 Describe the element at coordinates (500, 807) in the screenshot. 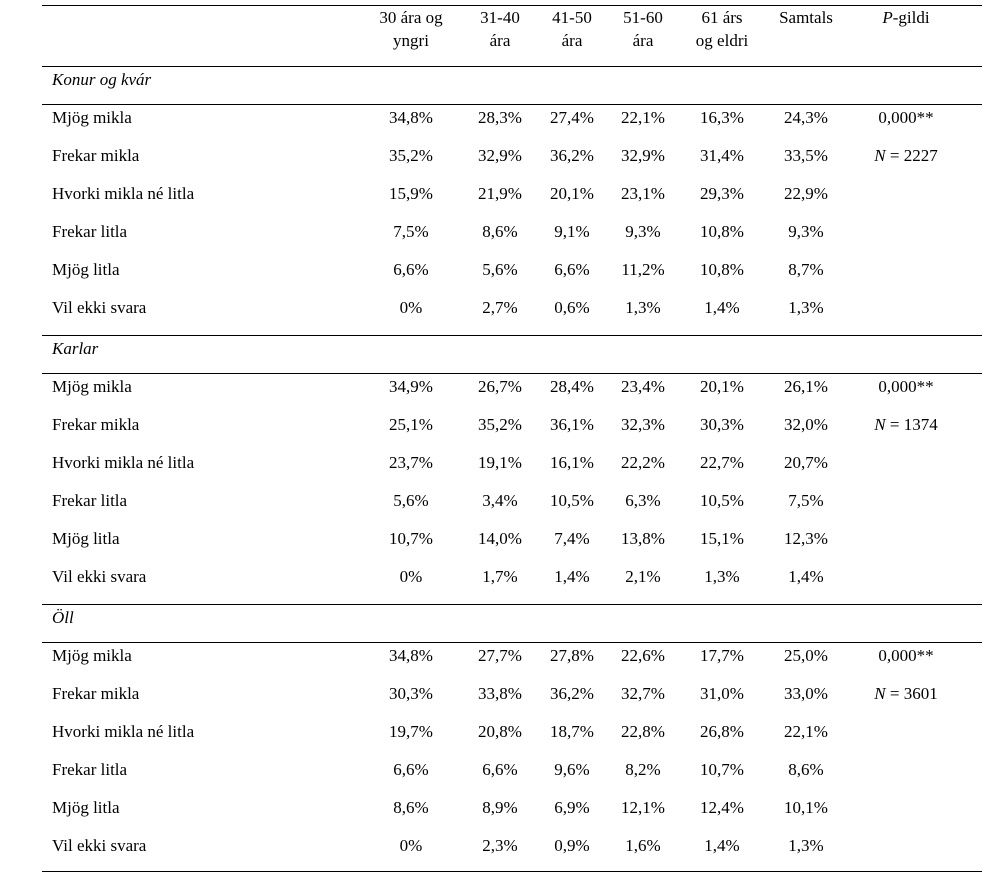

I see `cell: 8,9%` at that location.